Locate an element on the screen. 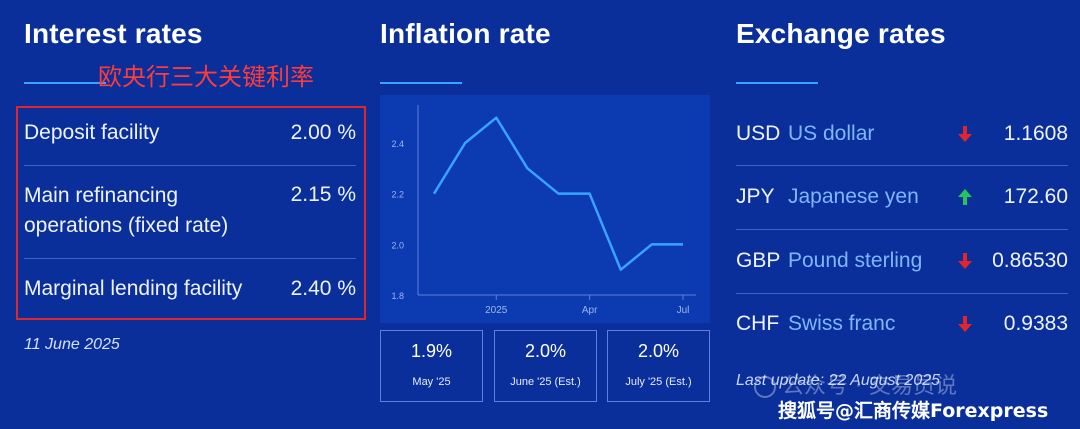 Image resolution: width=1080 pixels, height=429 pixels. rate-row-deposit: Deposit facility 2.00 % is located at coordinates (190, 133).